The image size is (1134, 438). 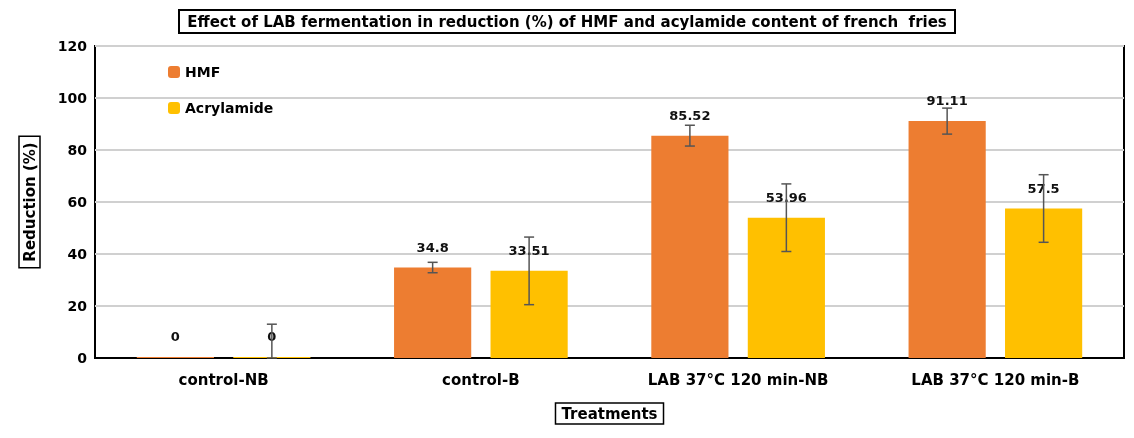 I want to click on x-tick-label: LAB 37°C 120 min-NB, so click(x=738, y=379).